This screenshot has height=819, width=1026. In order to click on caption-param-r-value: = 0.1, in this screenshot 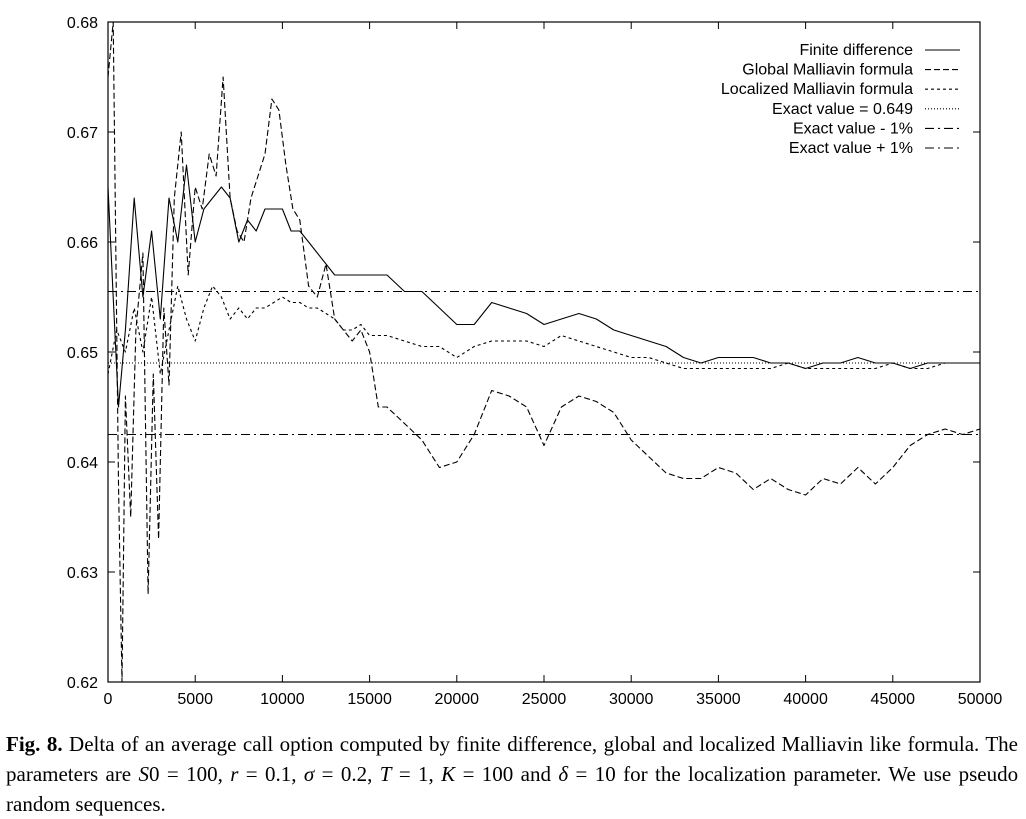, I will do `click(271, 774)`.